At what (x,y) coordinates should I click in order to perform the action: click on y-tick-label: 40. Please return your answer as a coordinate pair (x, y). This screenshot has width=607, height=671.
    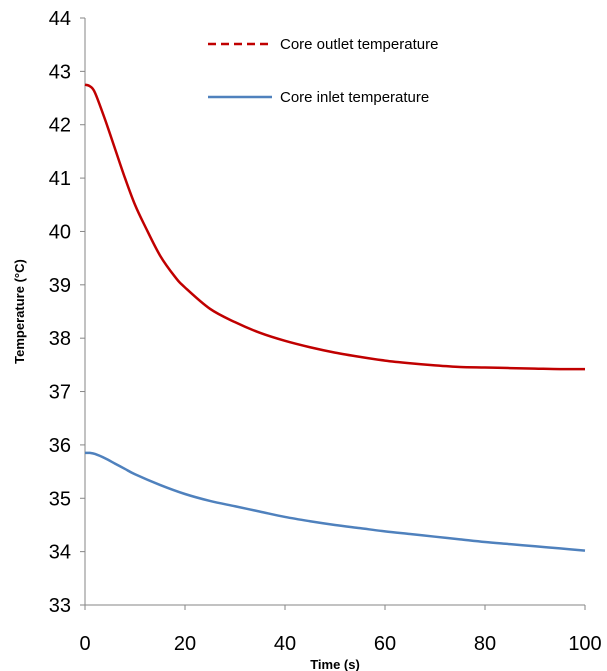
    Looking at the image, I should click on (60, 232).